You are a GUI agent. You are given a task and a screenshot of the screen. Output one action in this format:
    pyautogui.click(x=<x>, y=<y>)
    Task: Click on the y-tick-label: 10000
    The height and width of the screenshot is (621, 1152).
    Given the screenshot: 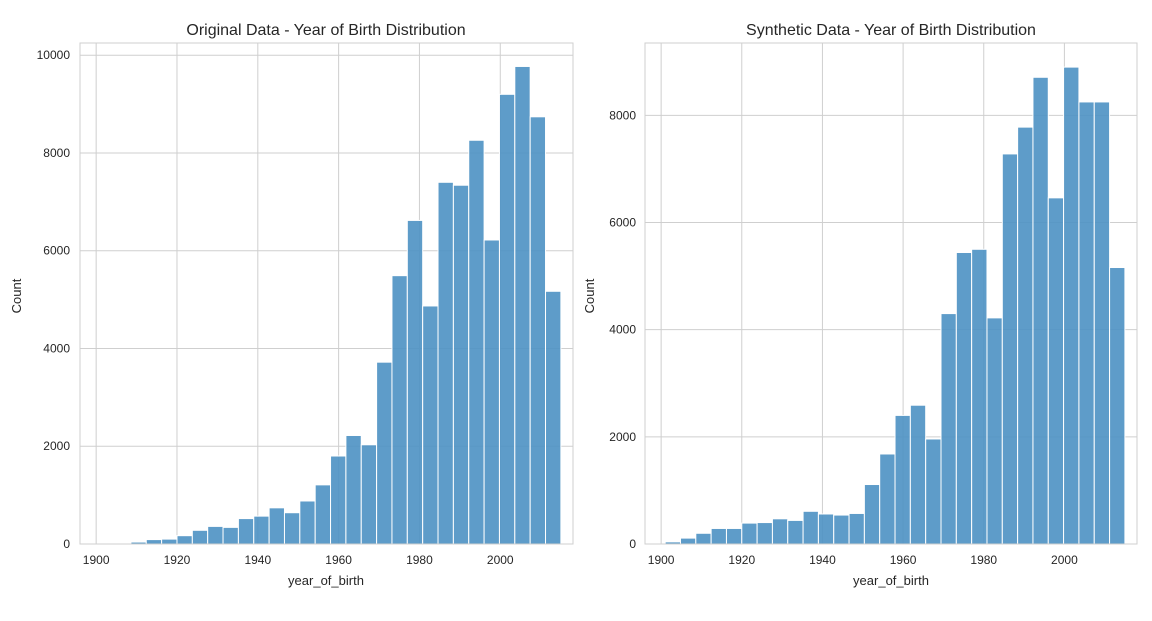 What is the action you would take?
    pyautogui.click(x=54, y=55)
    